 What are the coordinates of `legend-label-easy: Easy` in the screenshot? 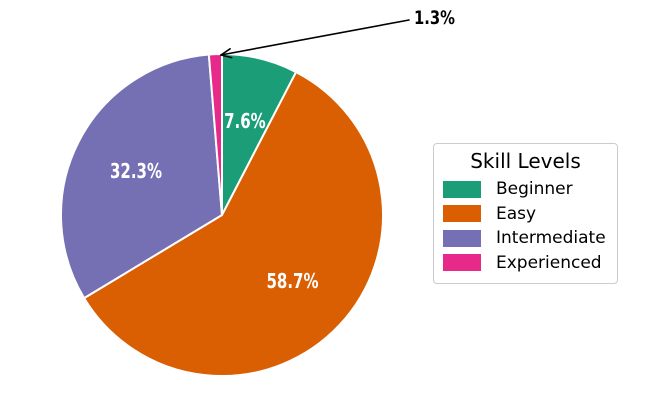 It's located at (516, 213).